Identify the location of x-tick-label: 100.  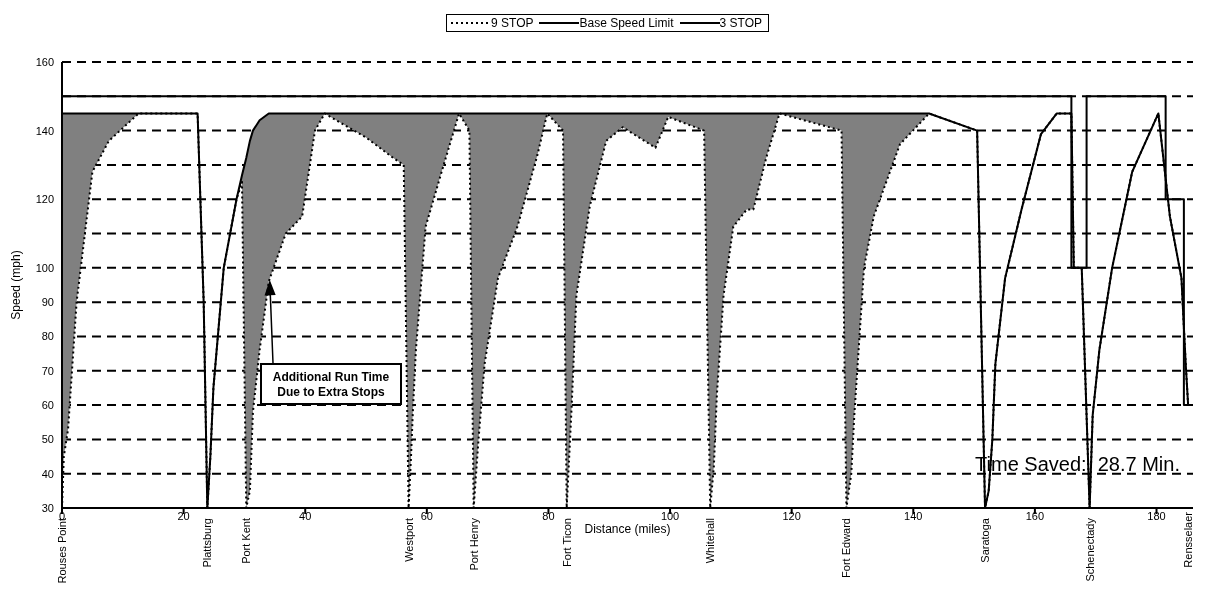
(670, 515).